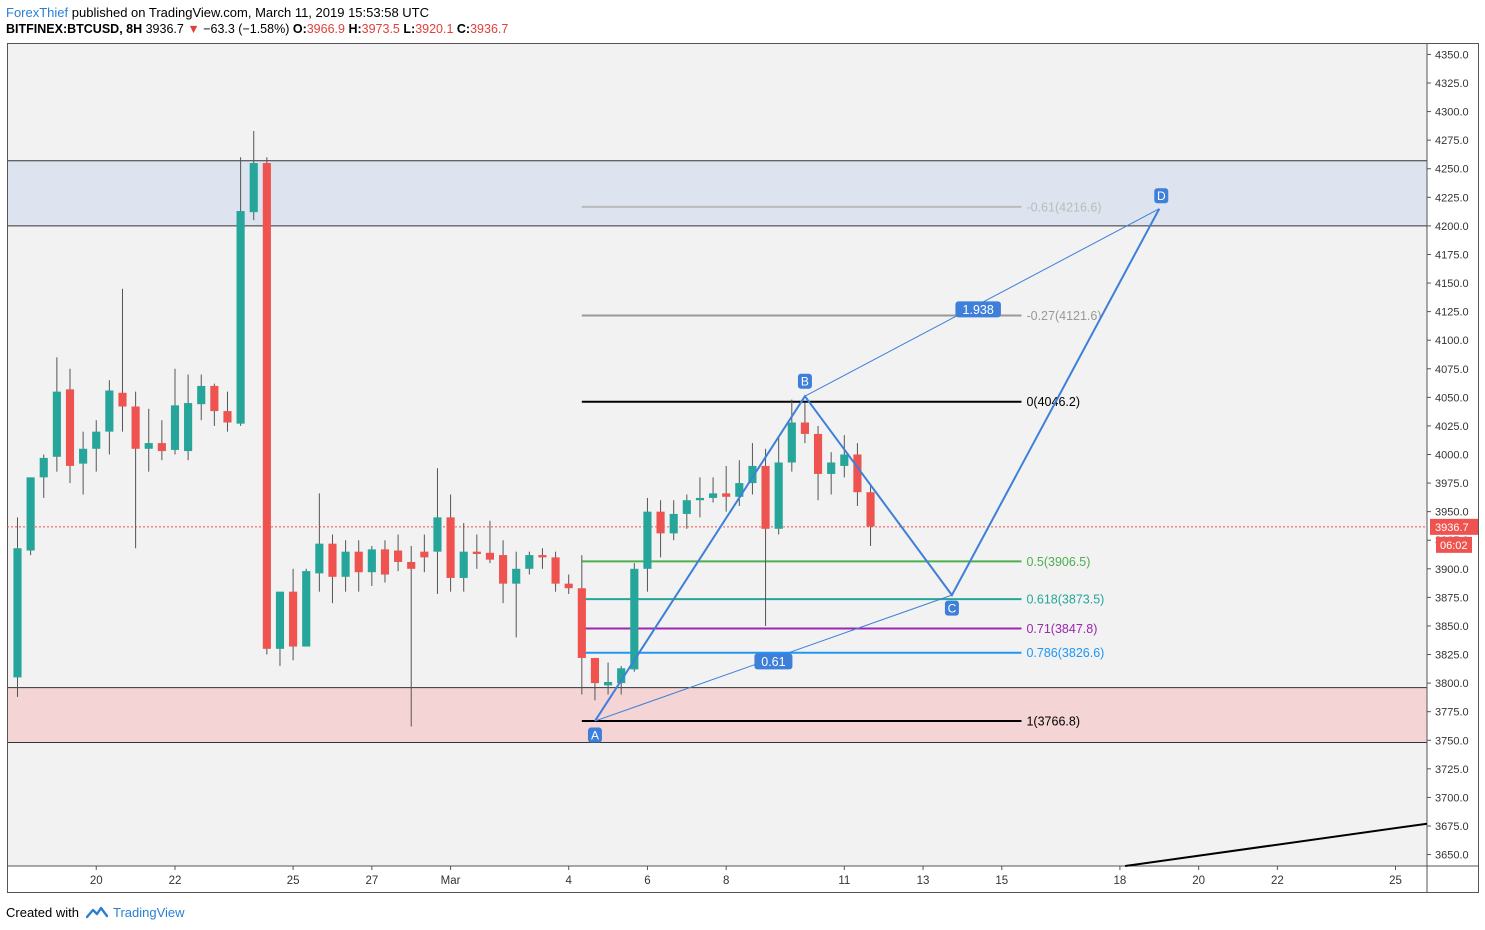 The image size is (1485, 930). I want to click on y-tick-label: 3775.0, so click(1452, 713).